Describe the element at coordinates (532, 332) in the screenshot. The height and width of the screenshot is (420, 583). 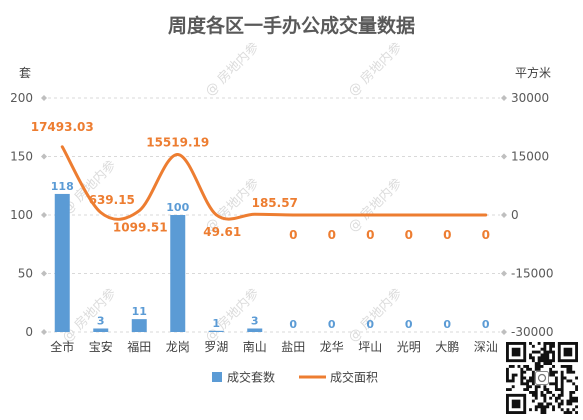
I see `y-right-tick-label: -30000` at that location.